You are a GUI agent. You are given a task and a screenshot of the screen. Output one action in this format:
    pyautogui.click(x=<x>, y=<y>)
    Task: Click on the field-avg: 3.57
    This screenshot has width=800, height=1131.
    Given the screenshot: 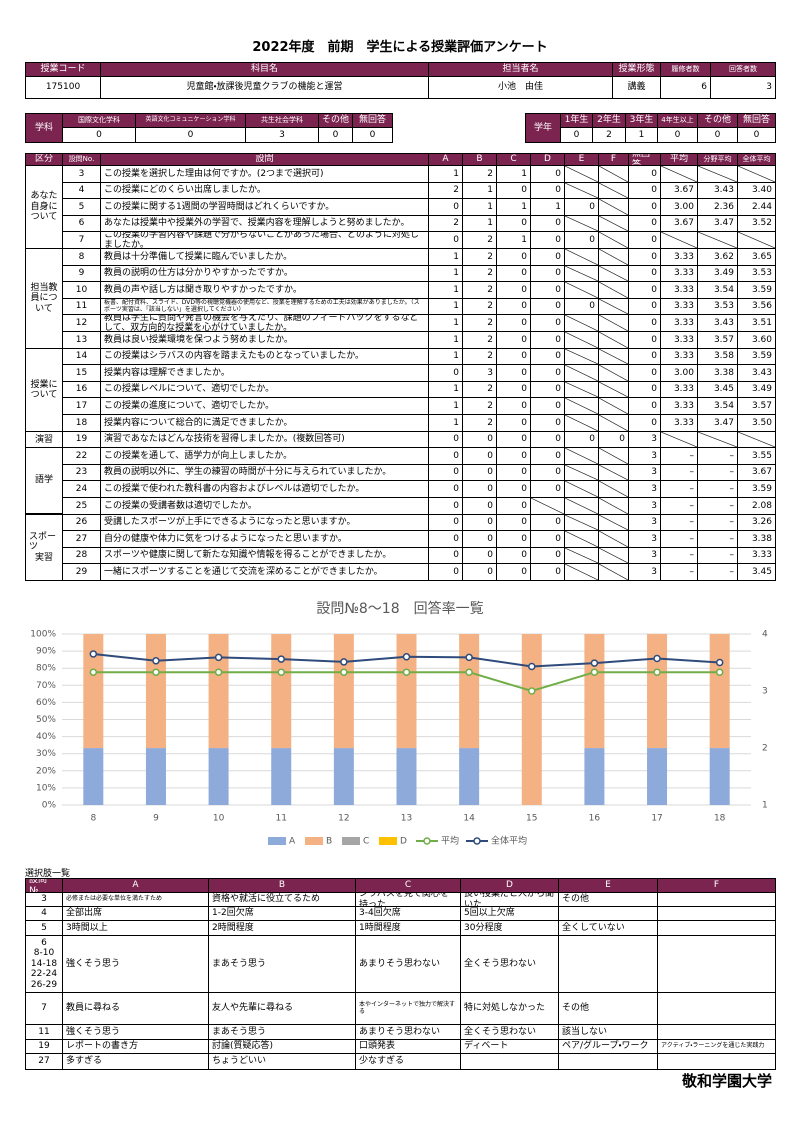 What is the action you would take?
    pyautogui.click(x=717, y=340)
    